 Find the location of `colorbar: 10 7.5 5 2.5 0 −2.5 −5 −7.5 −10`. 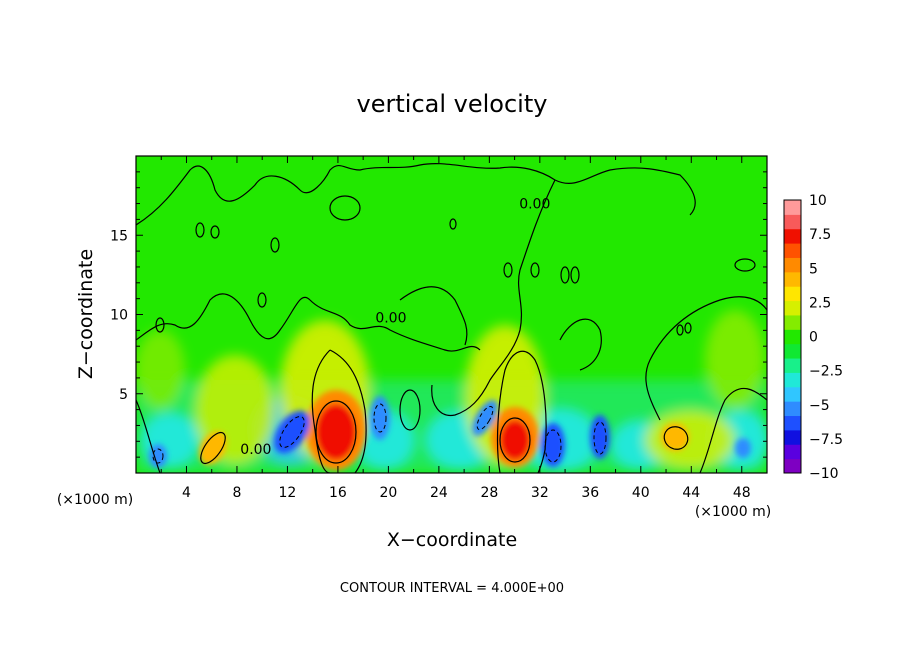

colorbar: 10 7.5 5 2.5 0 −2.5 −5 −7.5 −10 is located at coordinates (813, 337).